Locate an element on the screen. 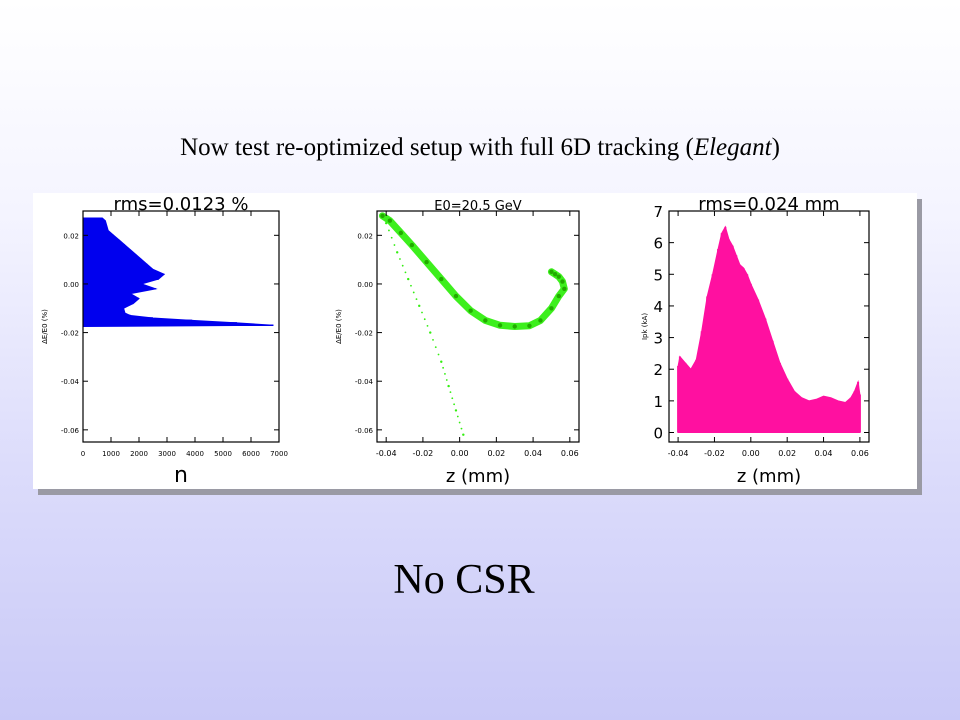 The width and height of the screenshot is (960, 720). y-axis-label: Ipk (kA) is located at coordinates (645, 326).